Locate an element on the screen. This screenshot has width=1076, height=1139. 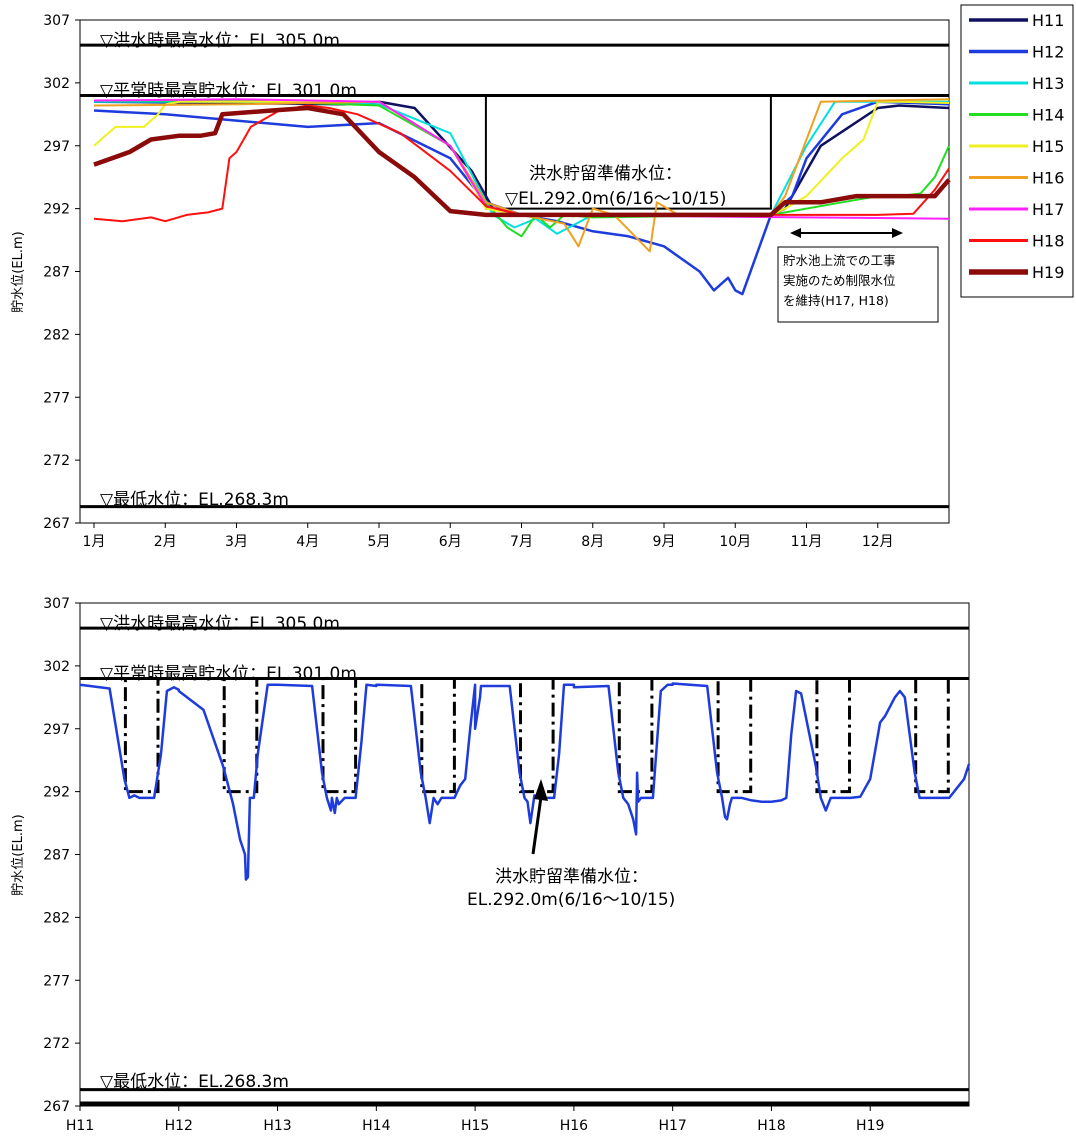
top-limit-rule-polyline is located at coordinates (521, 152).